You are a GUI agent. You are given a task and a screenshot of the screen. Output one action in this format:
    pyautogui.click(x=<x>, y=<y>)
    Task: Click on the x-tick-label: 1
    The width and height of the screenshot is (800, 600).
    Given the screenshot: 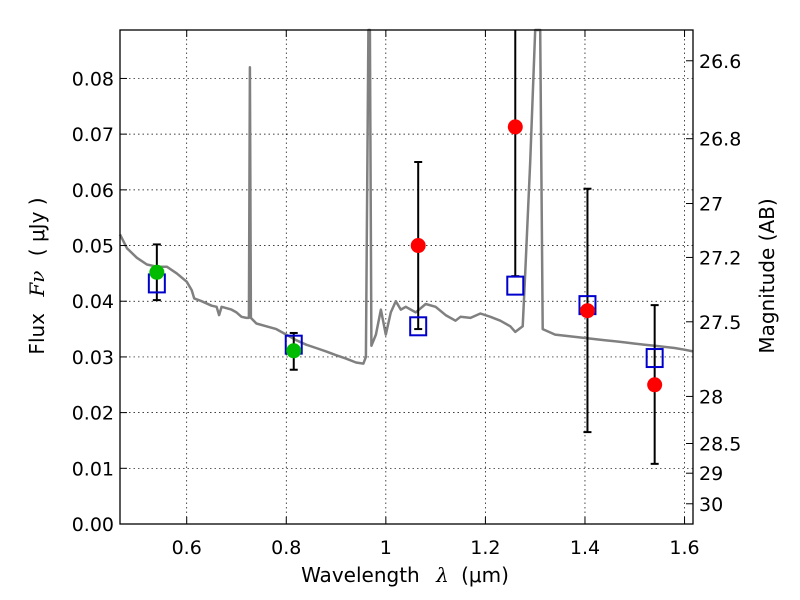 What is the action you would take?
    pyautogui.click(x=386, y=548)
    